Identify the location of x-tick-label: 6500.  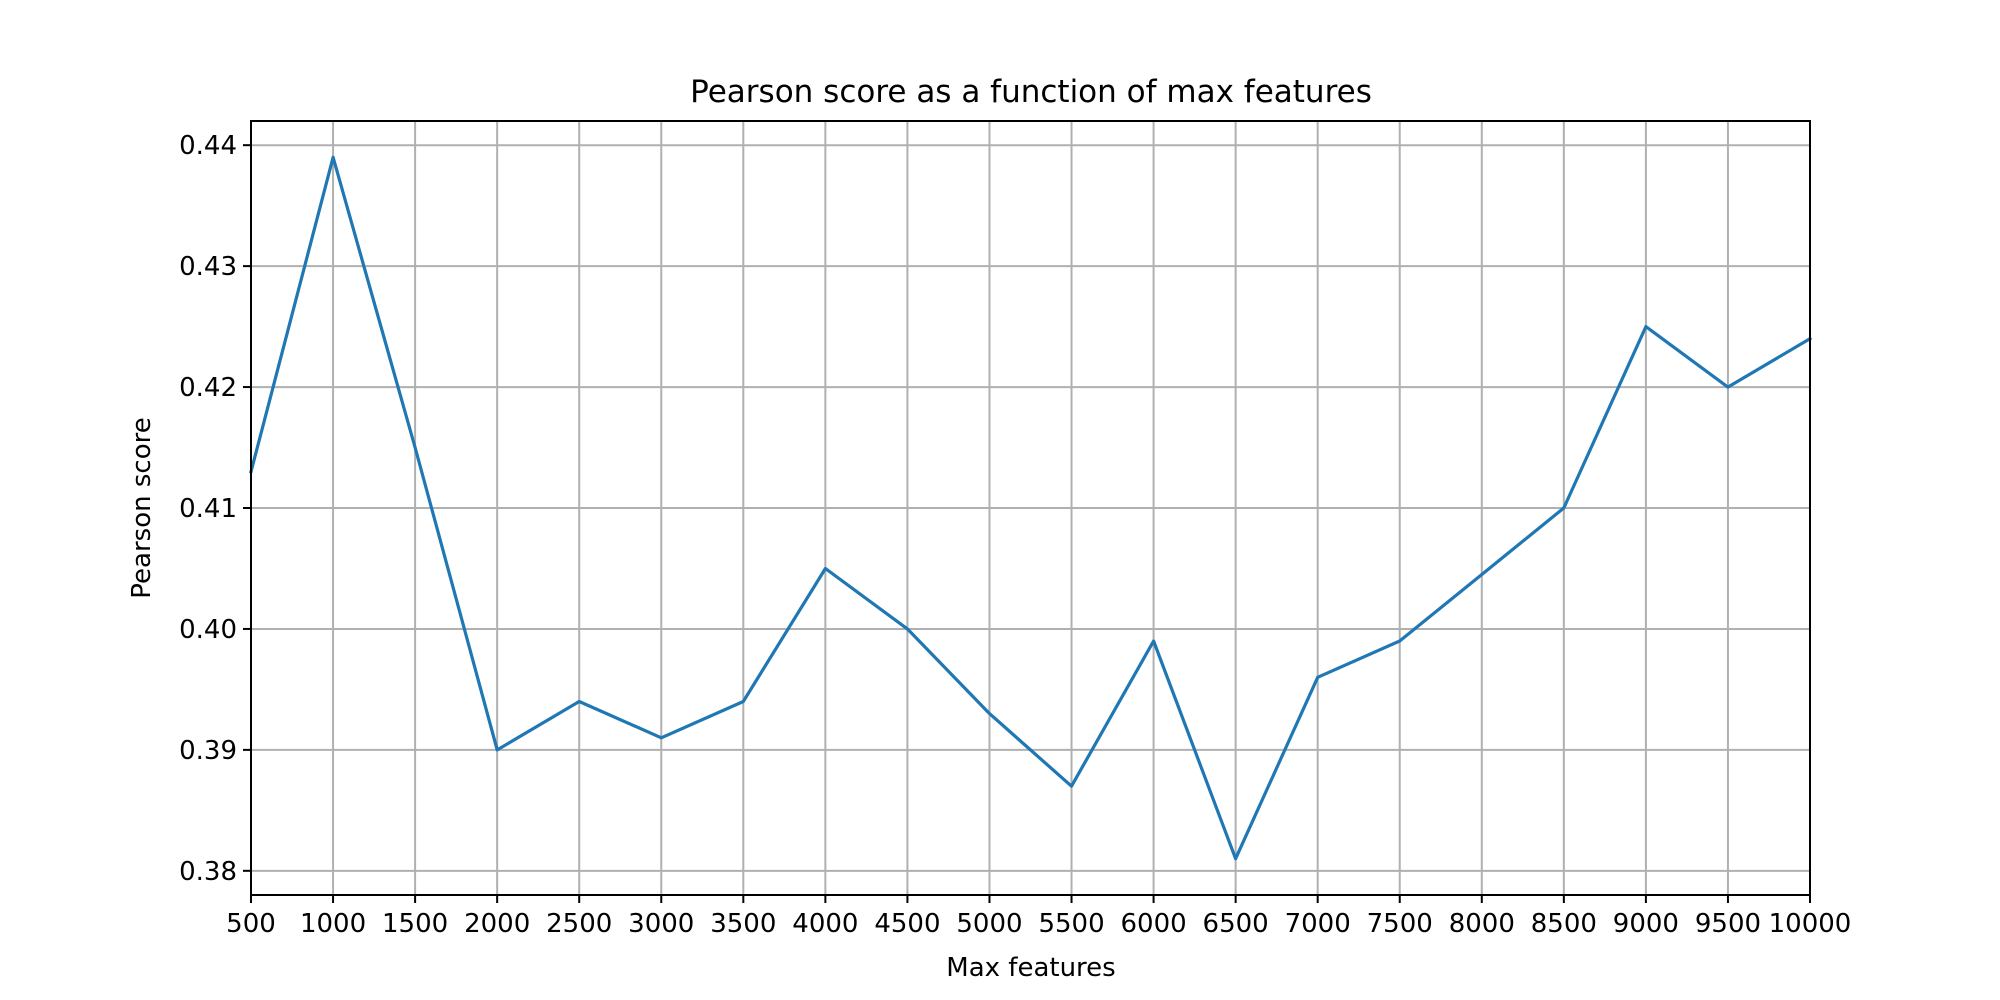
(1236, 924).